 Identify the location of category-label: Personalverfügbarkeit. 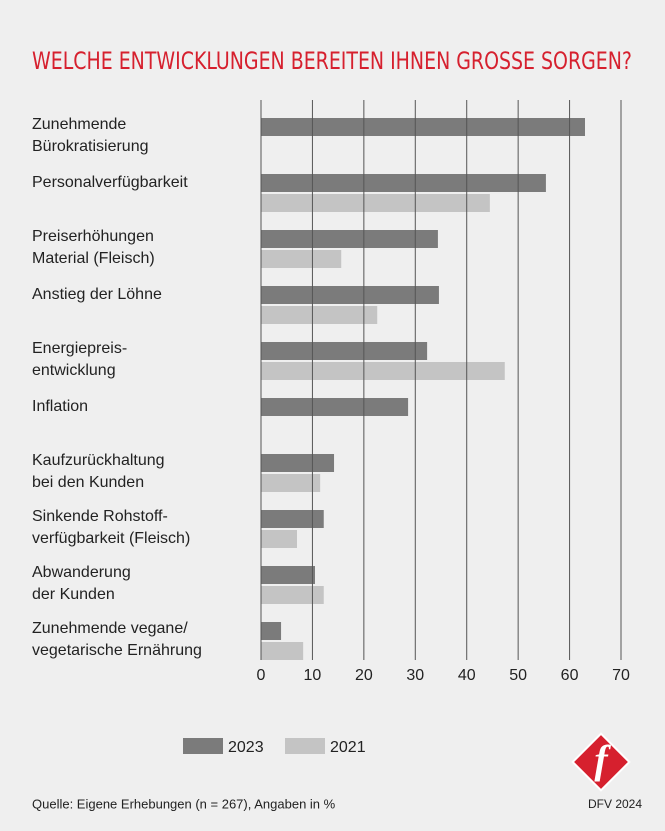
(110, 182).